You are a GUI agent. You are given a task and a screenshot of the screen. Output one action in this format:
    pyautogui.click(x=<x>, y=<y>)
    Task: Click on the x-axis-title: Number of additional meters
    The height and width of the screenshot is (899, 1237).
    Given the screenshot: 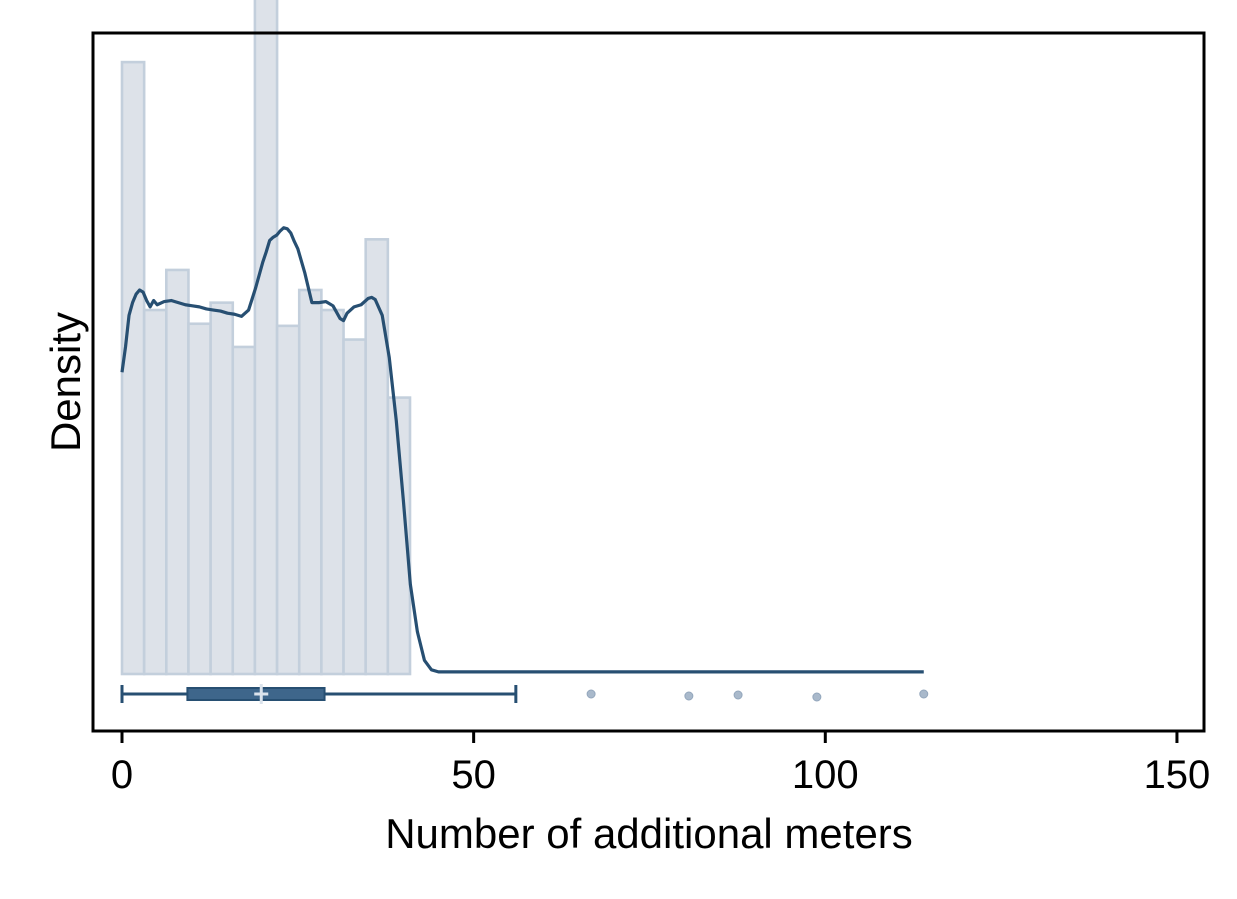 What is the action you would take?
    pyautogui.click(x=649, y=833)
    